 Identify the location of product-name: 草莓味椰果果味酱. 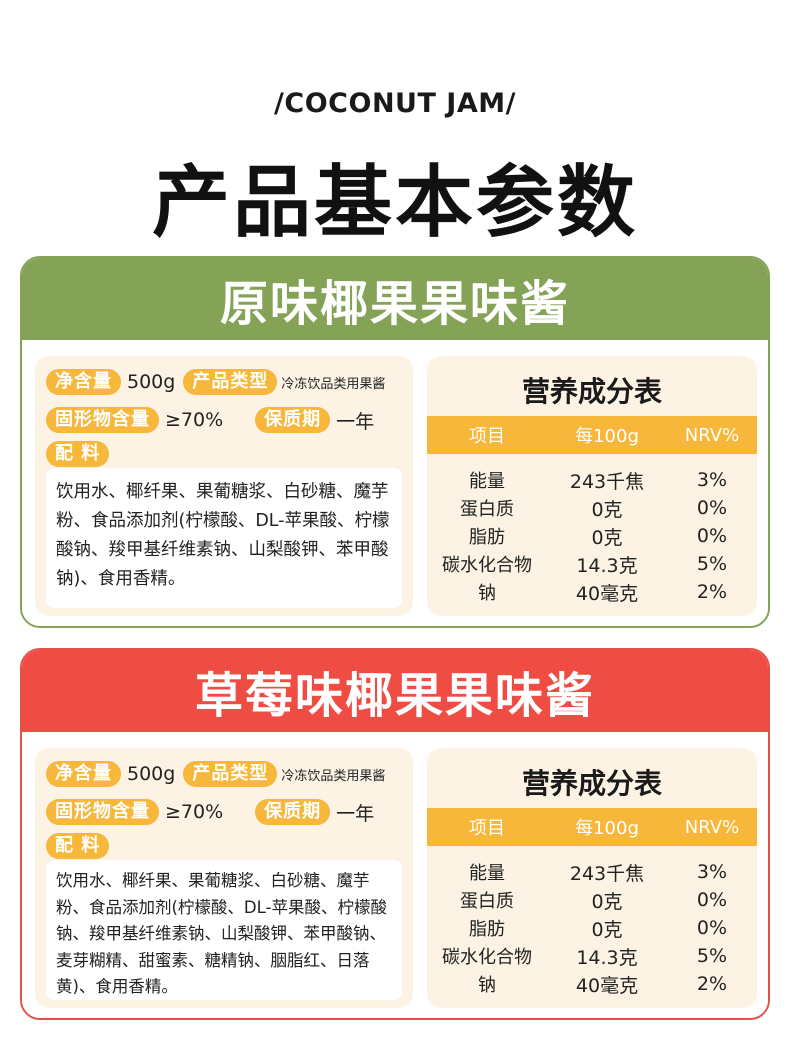
(395, 691).